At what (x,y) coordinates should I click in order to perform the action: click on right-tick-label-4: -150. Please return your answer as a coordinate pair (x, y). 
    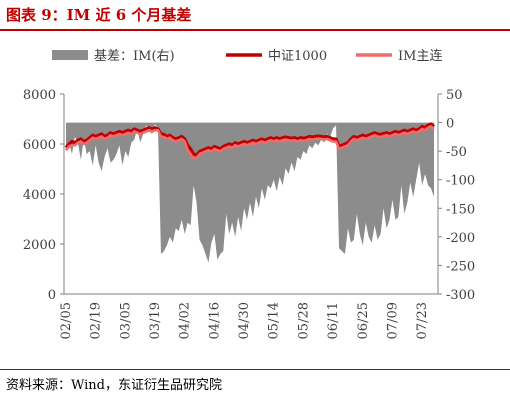
    Looking at the image, I should click on (460, 209).